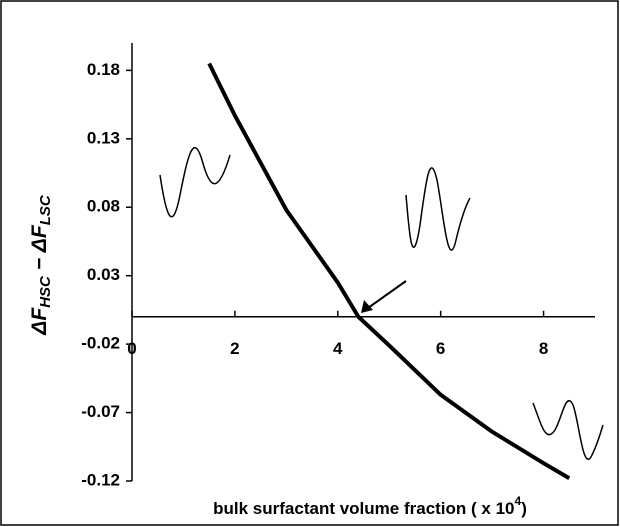  Describe the element at coordinates (131, 348) in the screenshot. I see `x-tick-label: 0` at that location.